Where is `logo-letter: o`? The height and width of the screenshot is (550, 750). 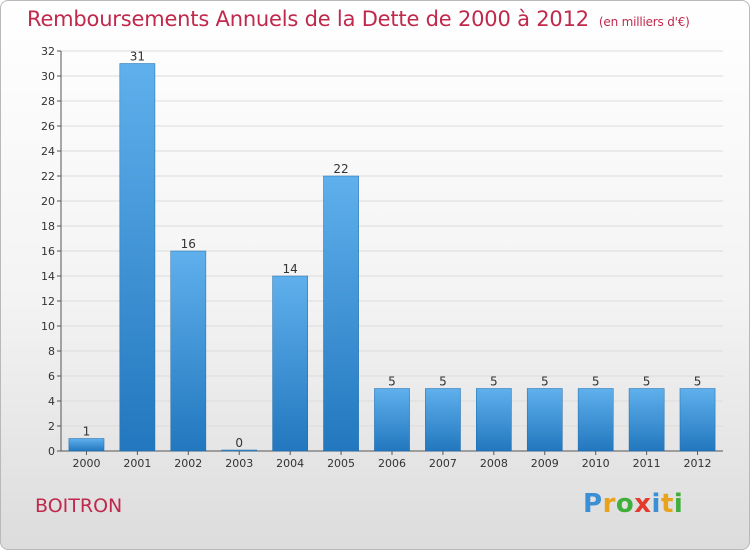
logo-letter: o is located at coordinates (625, 504).